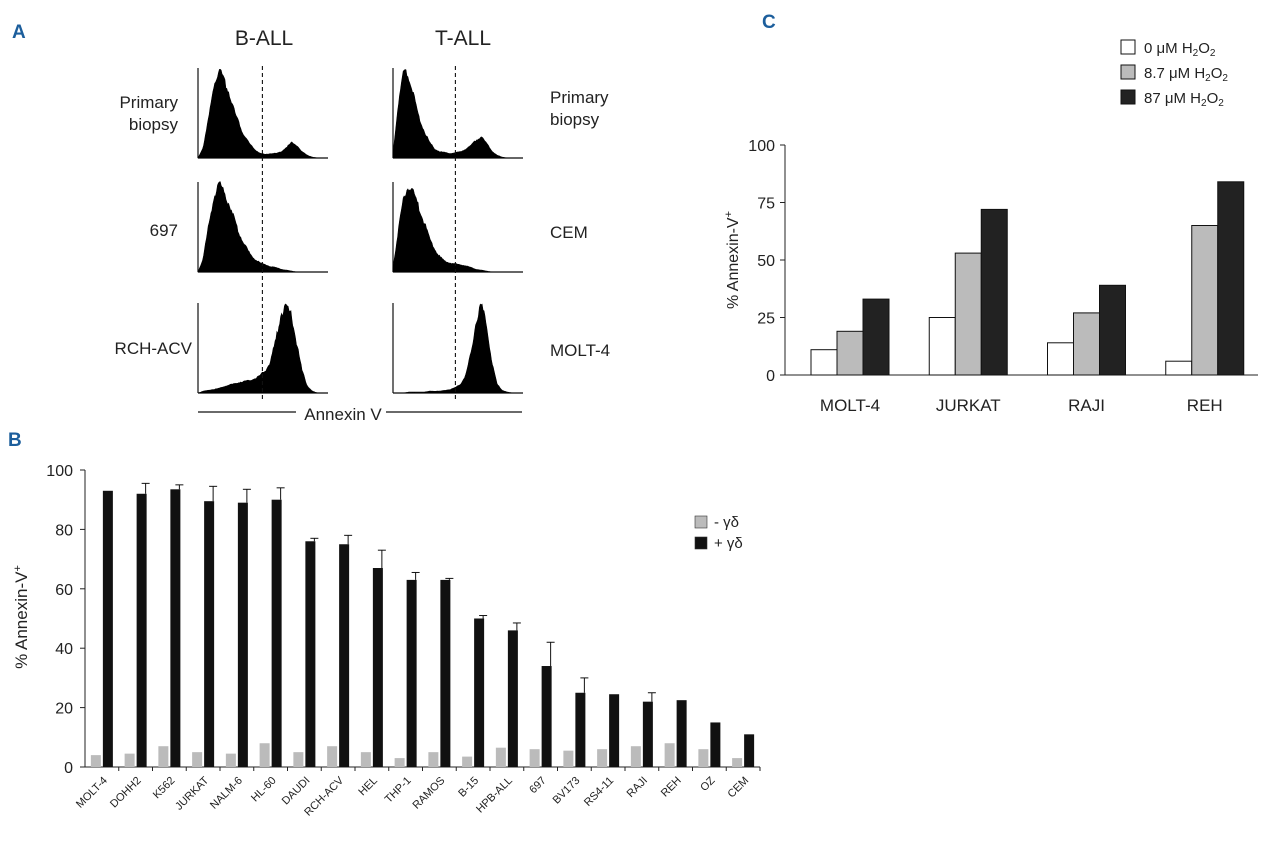  Describe the element at coordinates (262, 348) in the screenshot. I see `histogram-b-all-rch-acv` at that location.